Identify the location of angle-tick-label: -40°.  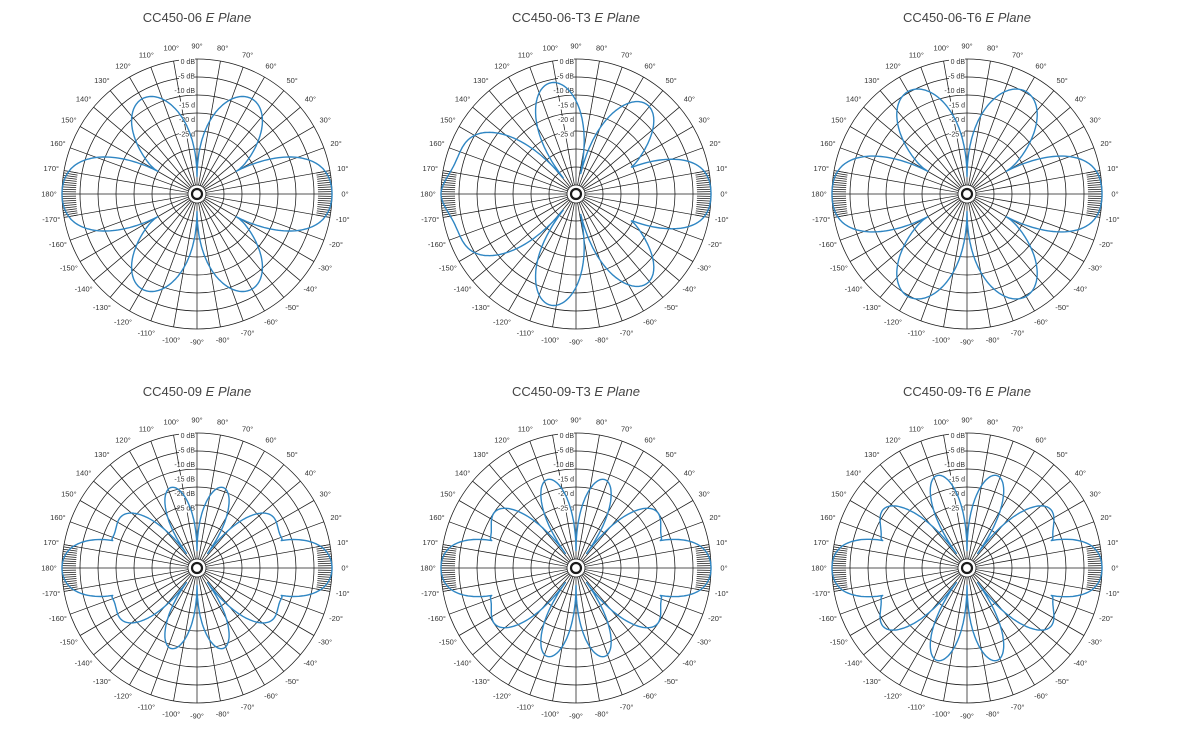
(689, 663).